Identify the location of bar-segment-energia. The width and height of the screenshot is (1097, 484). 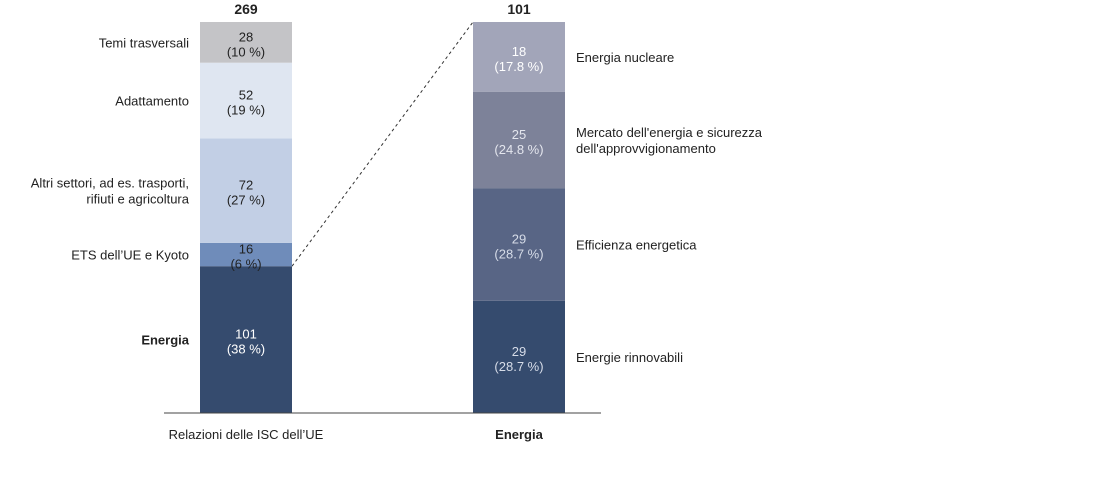
(246, 339).